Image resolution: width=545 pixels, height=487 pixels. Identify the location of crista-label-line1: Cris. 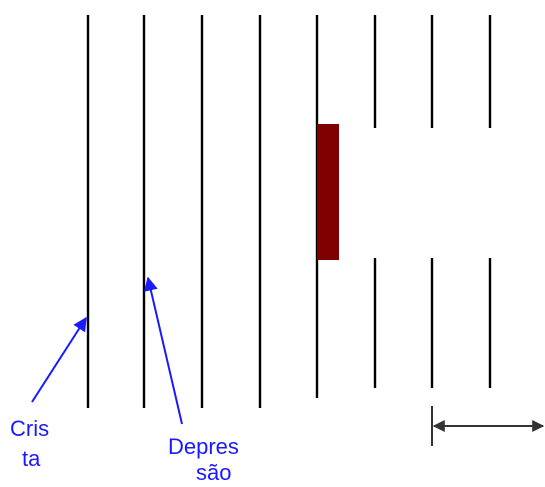
(29, 428).